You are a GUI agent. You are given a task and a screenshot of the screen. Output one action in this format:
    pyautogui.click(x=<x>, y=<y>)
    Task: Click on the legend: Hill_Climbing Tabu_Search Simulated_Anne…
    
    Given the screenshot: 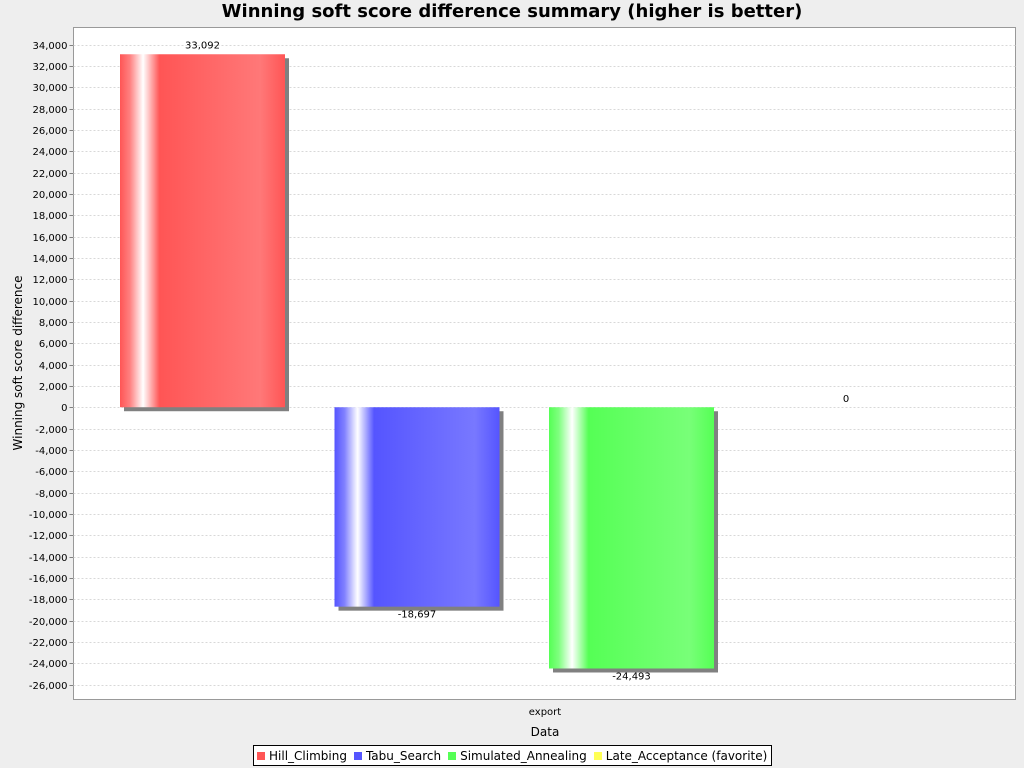 What is the action you would take?
    pyautogui.click(x=513, y=755)
    